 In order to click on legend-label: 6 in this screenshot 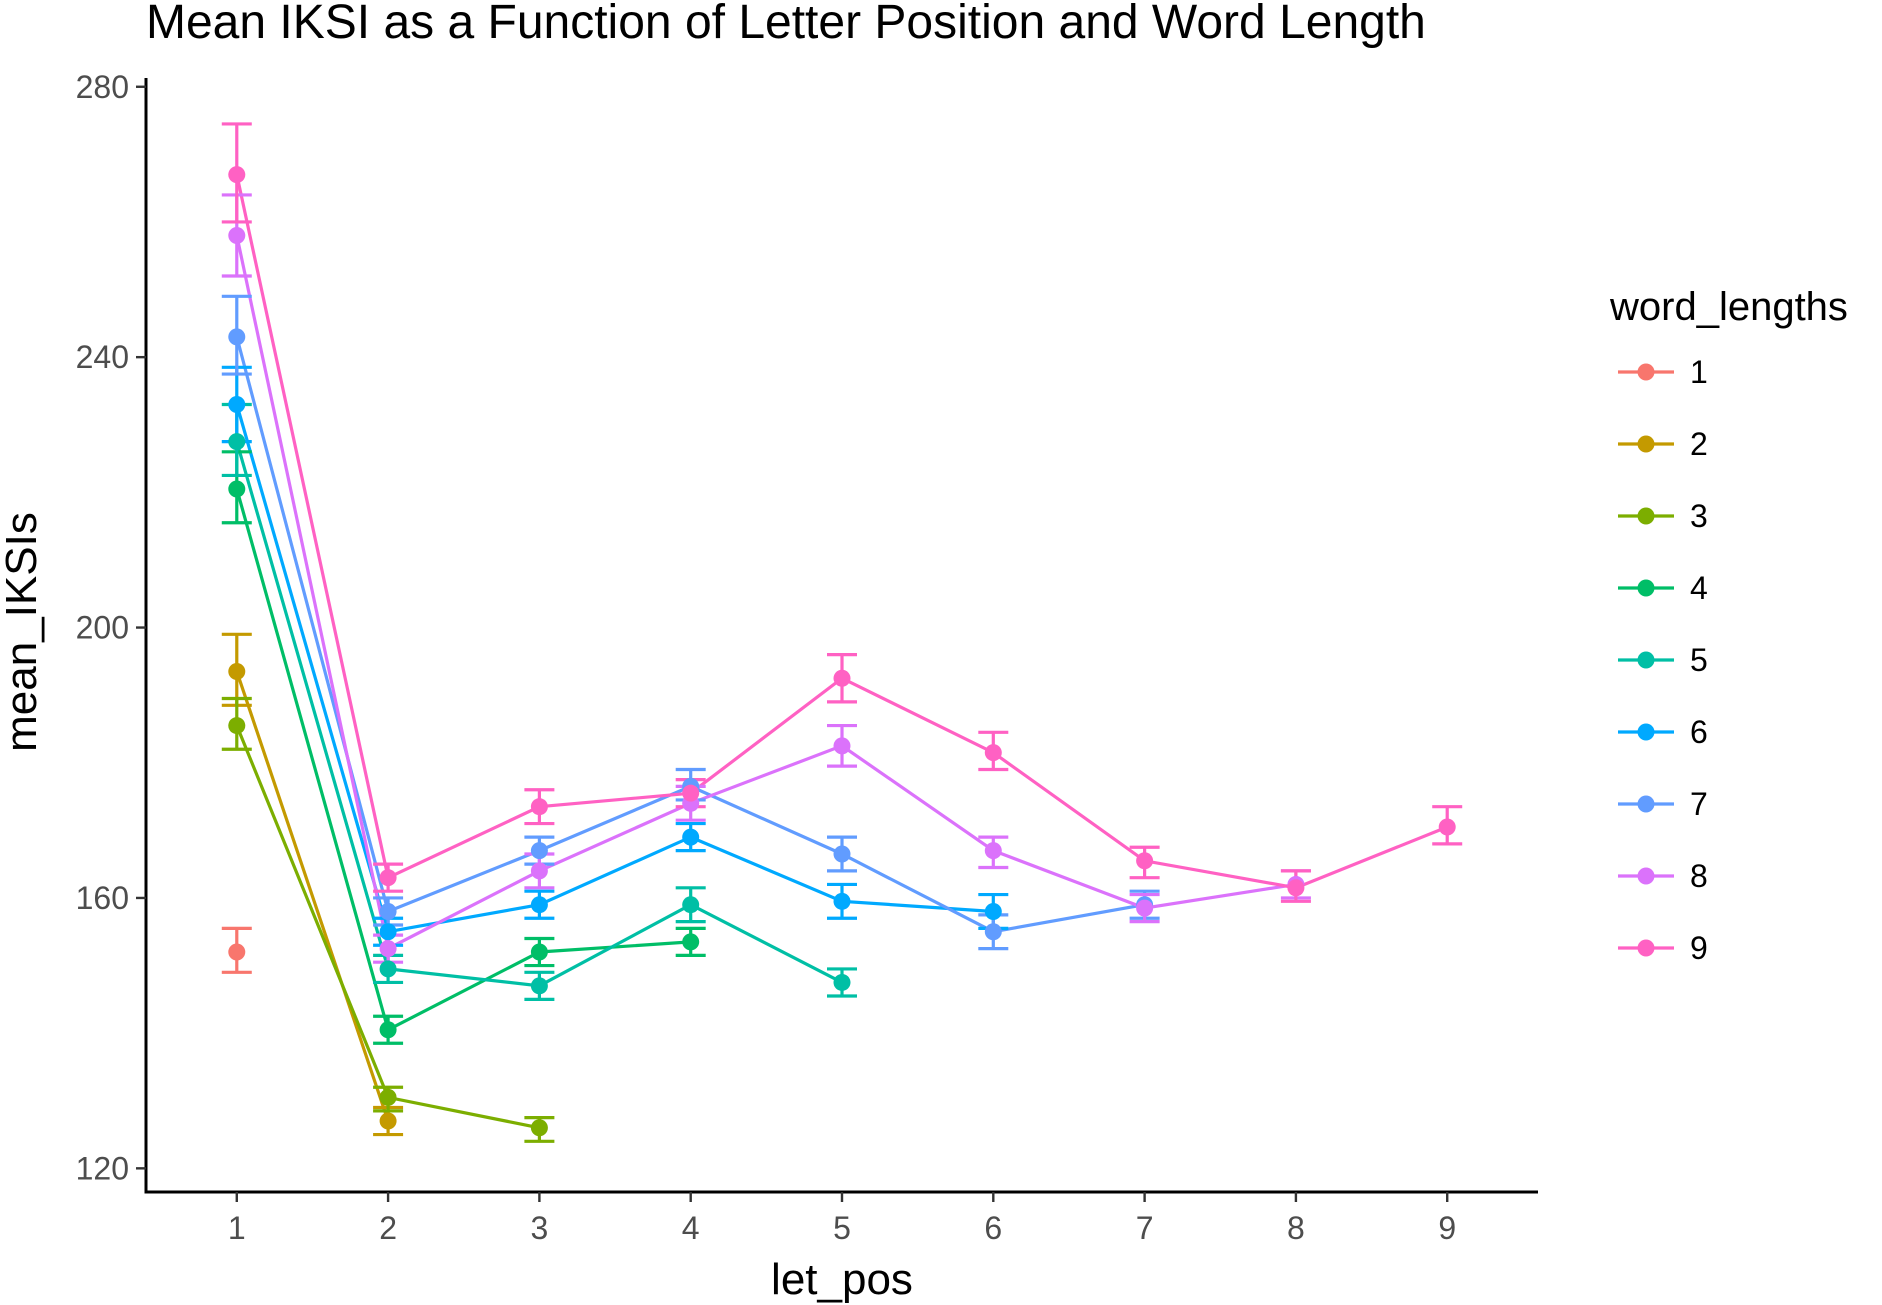, I will do `click(1699, 732)`.